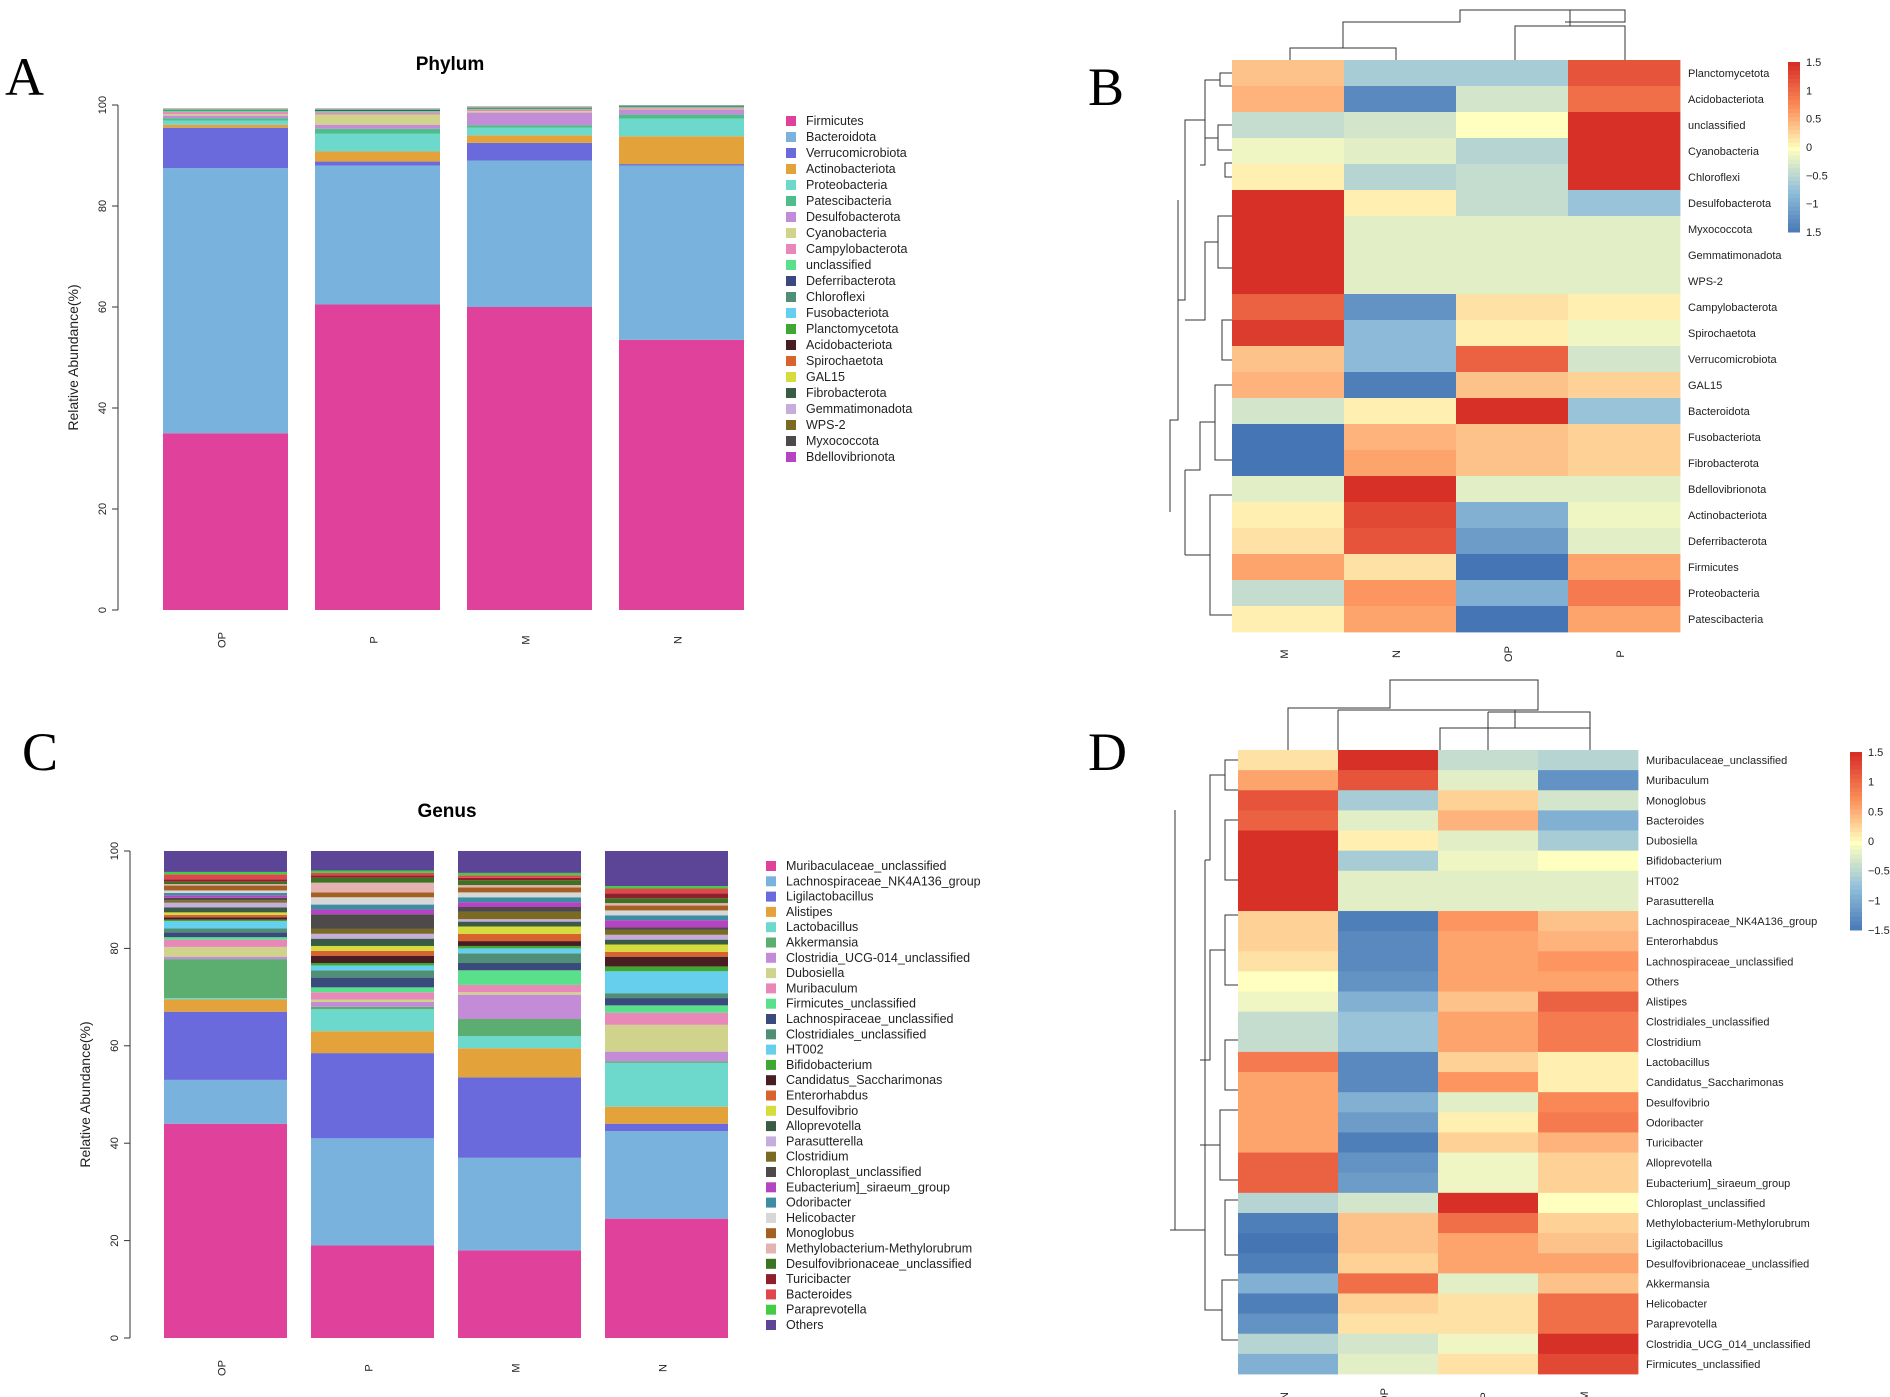 The height and width of the screenshot is (1397, 1890). I want to click on heat-cell-bacteroides-m, so click(1588, 820).